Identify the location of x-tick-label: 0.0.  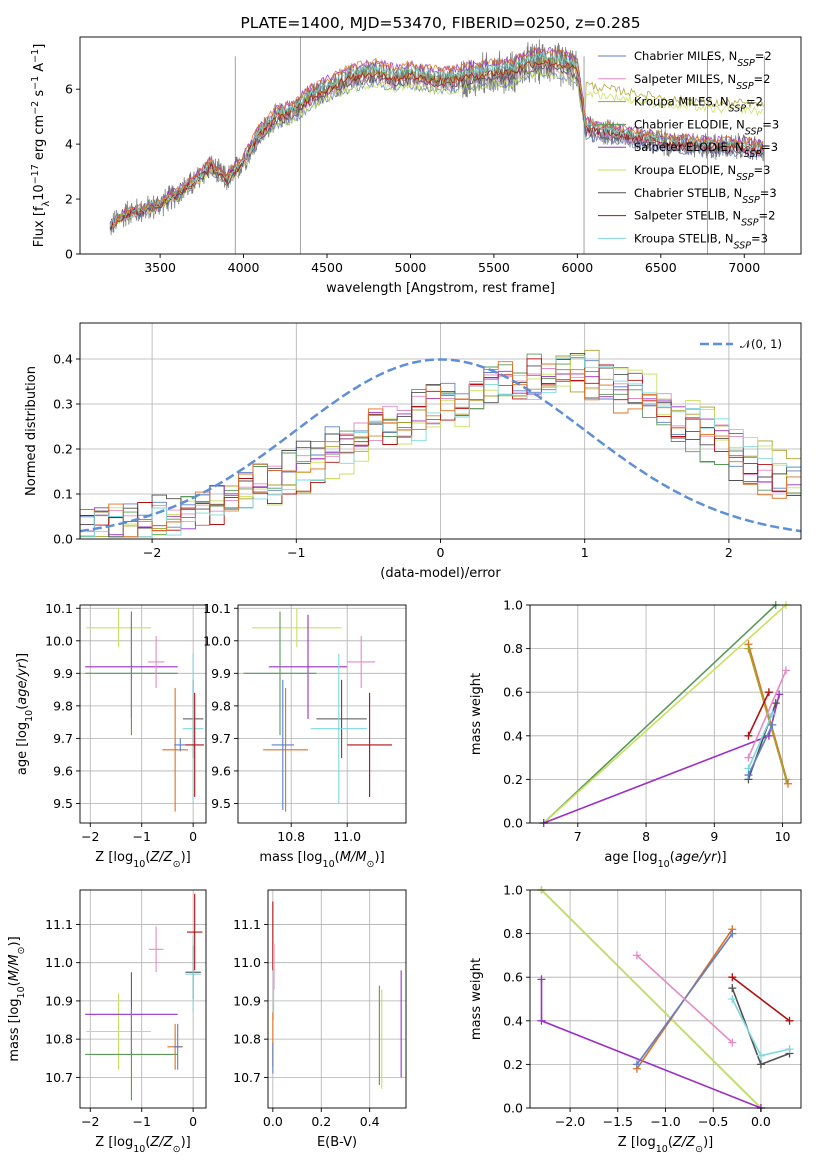
(273, 1121).